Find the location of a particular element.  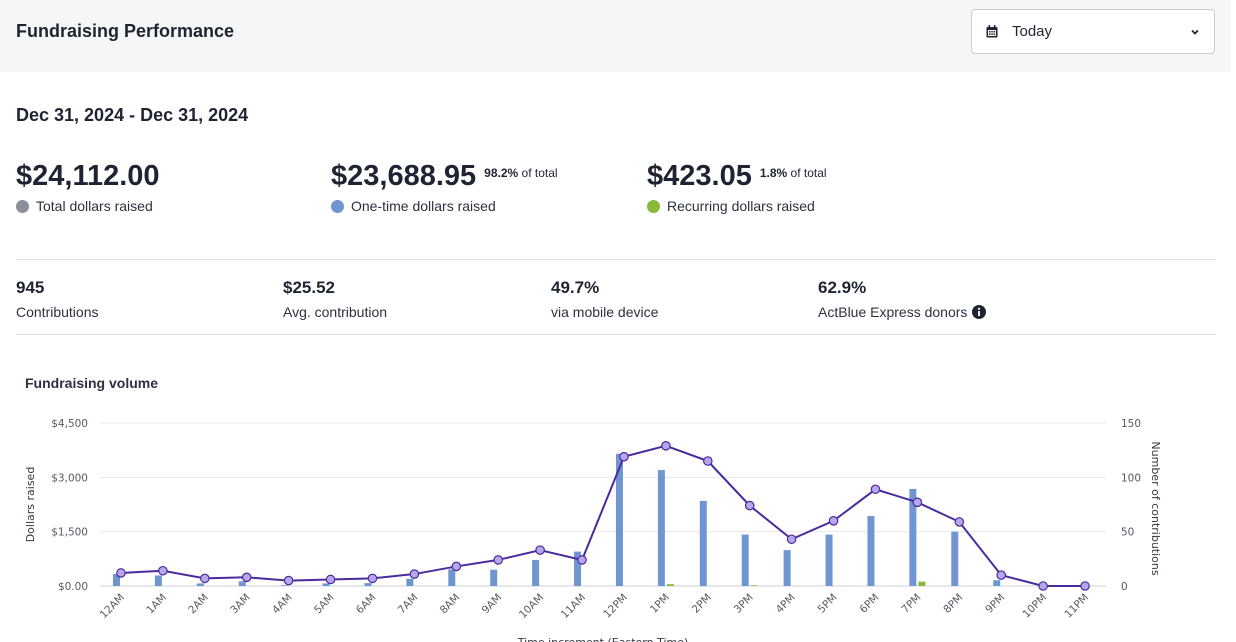

one-time-pct: 98.2% is located at coordinates (501, 173).